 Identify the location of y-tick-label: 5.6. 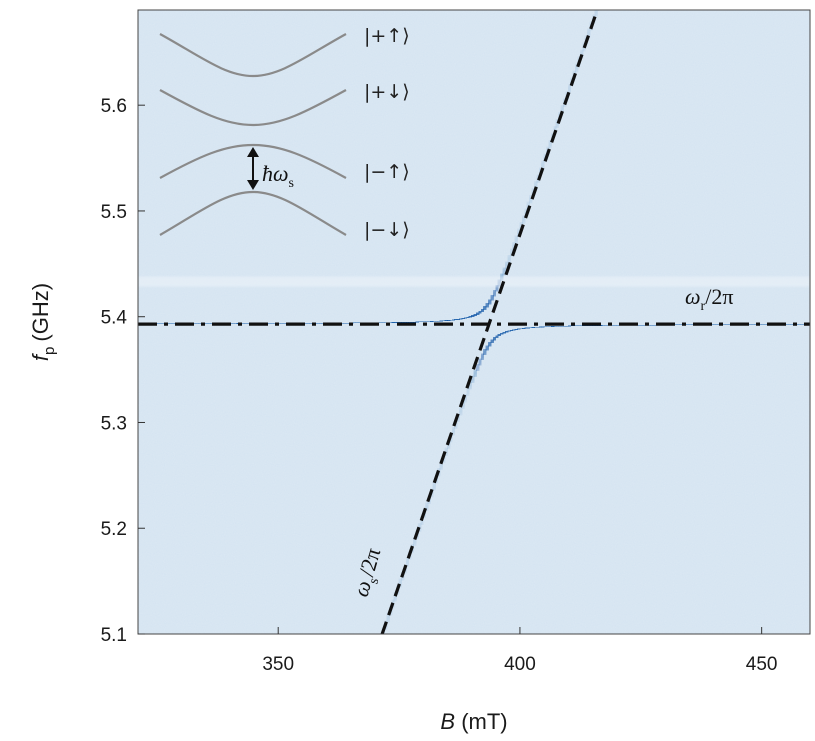
(114, 106).